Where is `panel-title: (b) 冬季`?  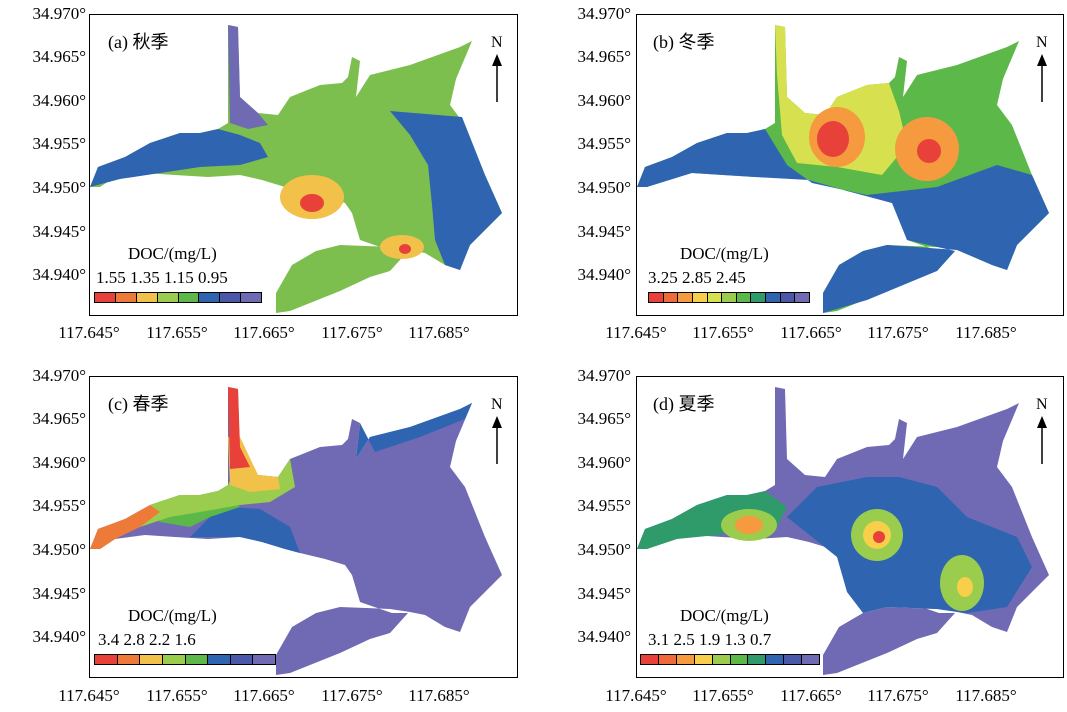 panel-title: (b) 冬季 is located at coordinates (684, 42).